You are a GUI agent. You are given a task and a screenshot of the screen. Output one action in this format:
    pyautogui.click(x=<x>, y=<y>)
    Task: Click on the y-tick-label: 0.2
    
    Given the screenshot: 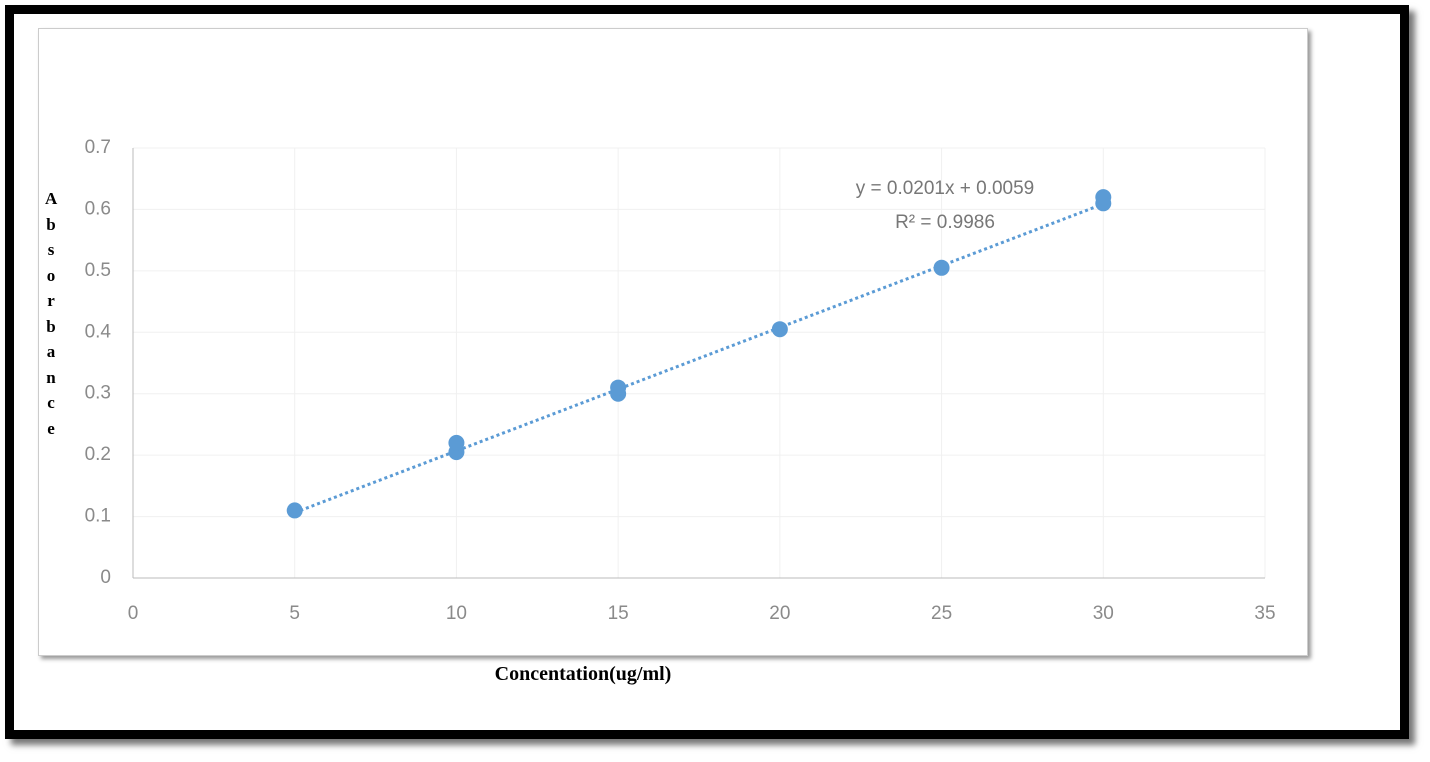 What is the action you would take?
    pyautogui.click(x=98, y=454)
    